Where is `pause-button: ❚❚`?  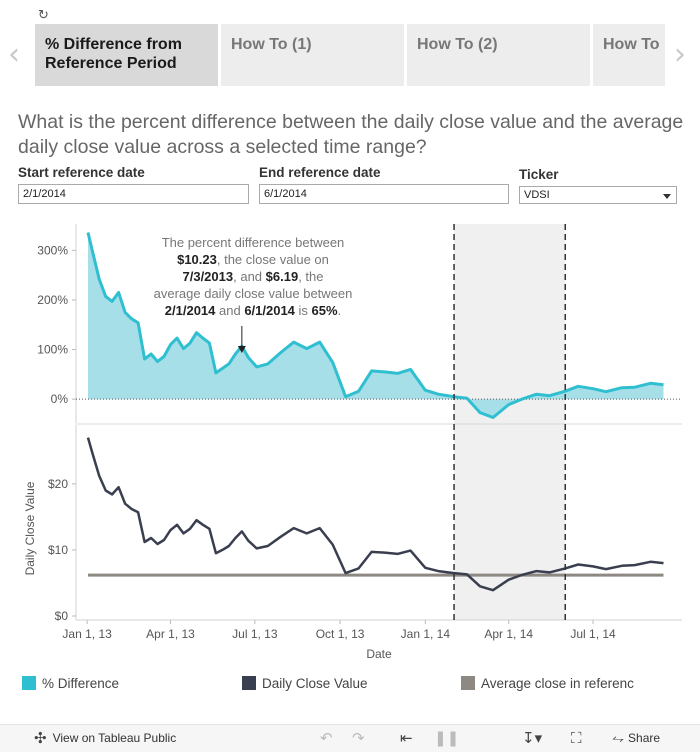
pause-button: ❚❚ is located at coordinates (446, 738).